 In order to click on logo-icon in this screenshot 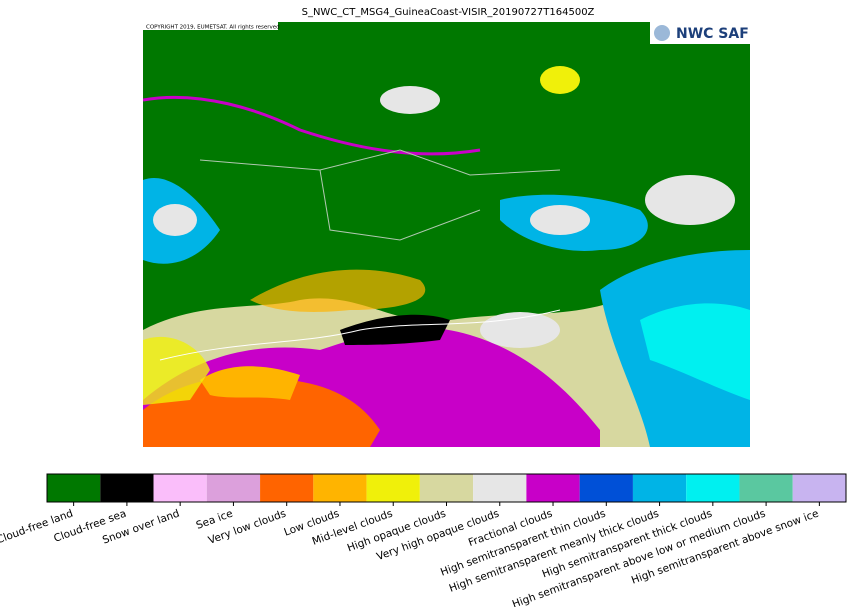, I will do `click(662, 33)`.